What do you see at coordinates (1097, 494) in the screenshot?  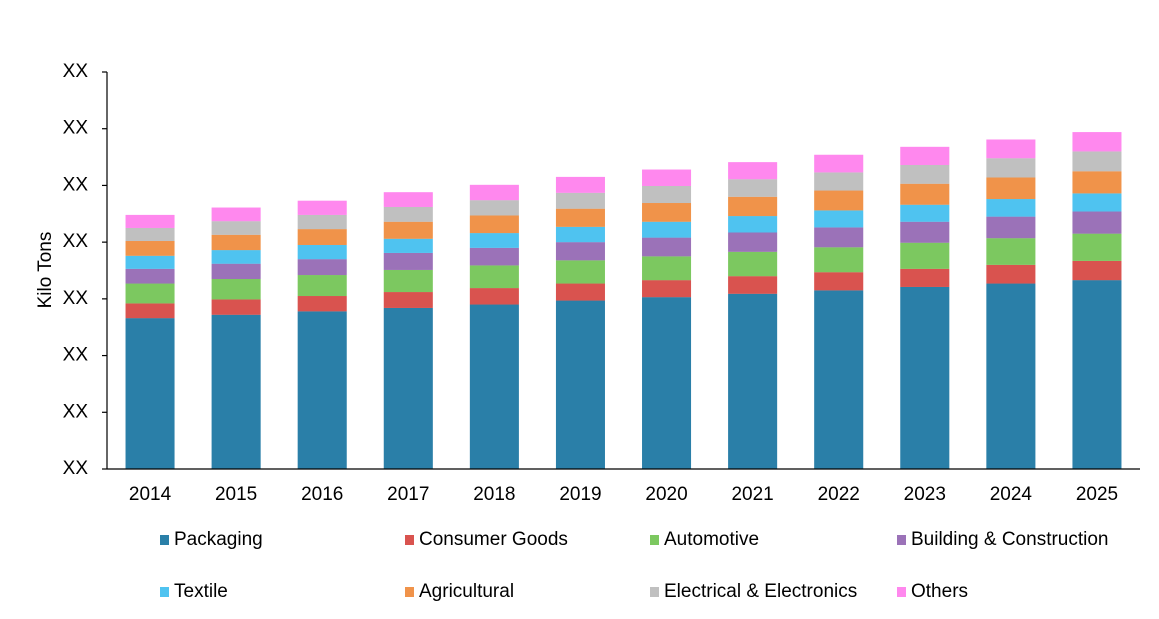 I see `x-tick-label: 2025` at bounding box center [1097, 494].